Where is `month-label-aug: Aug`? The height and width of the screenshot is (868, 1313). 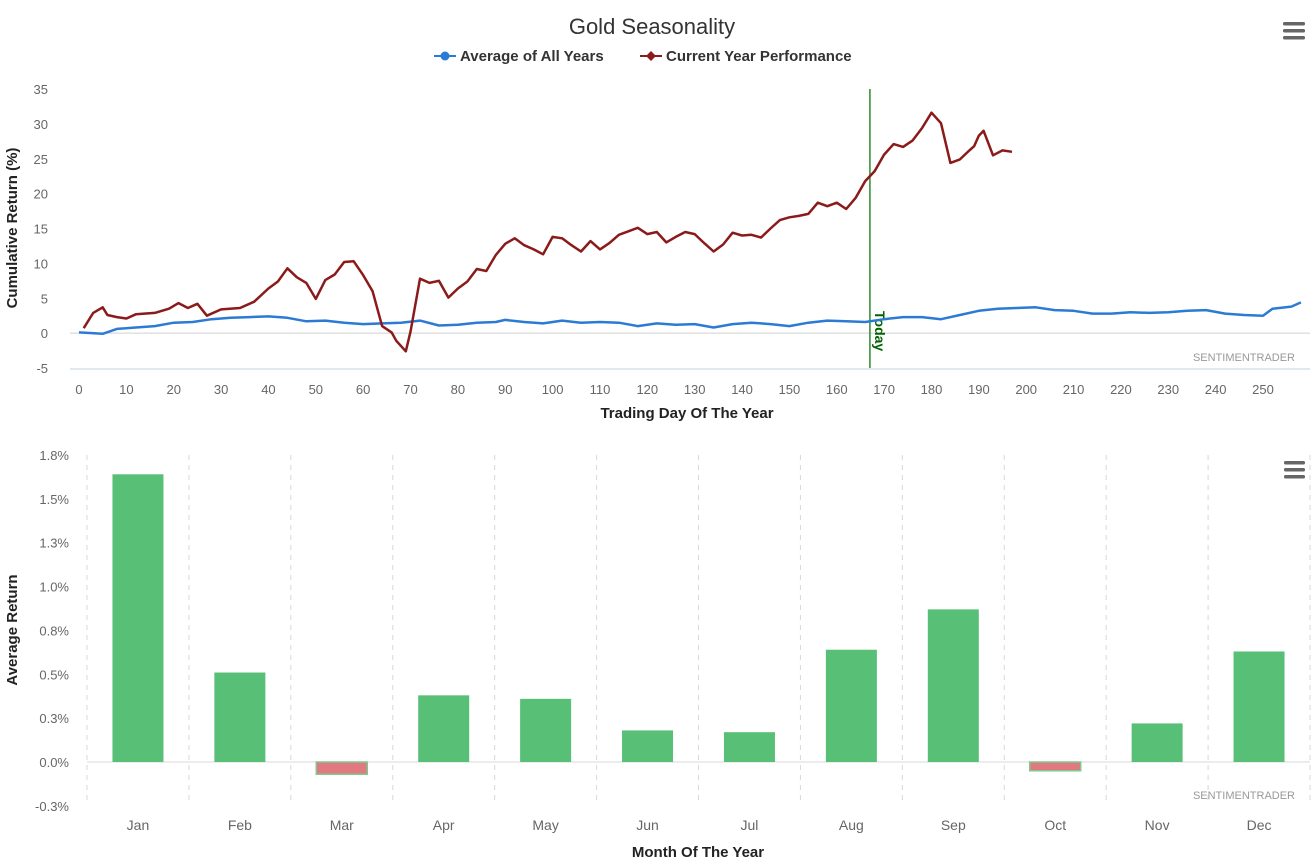
month-label-aug: Aug is located at coordinates (851, 825).